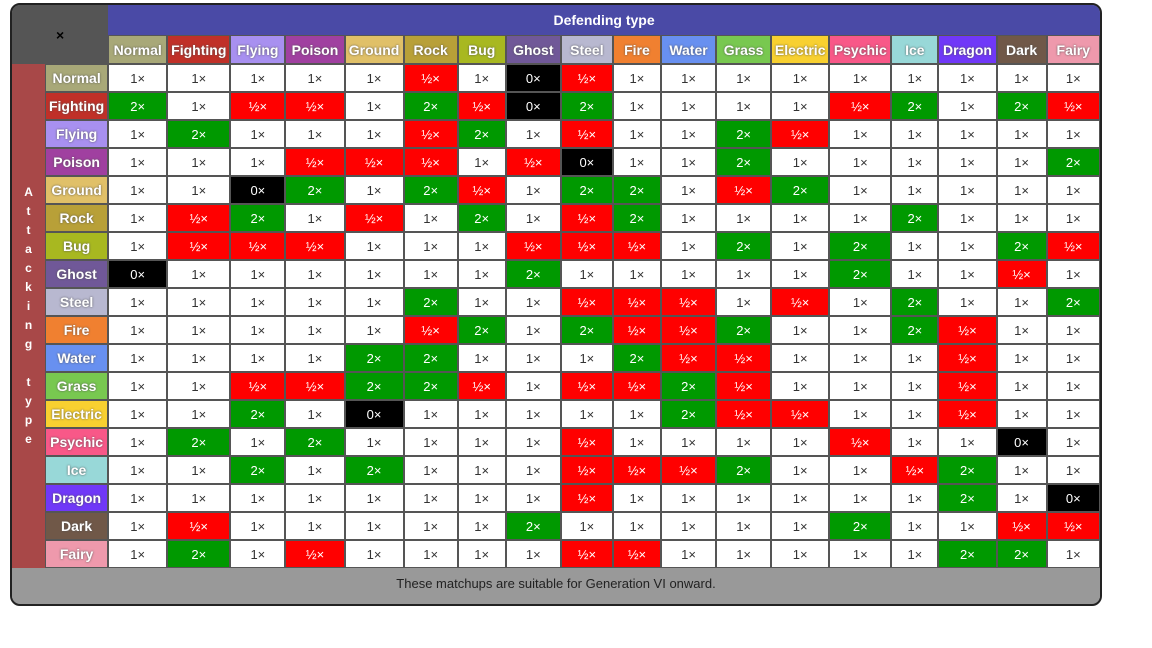  What do you see at coordinates (556, 470) in the screenshot?
I see `attacking-row-ice: Ice 1× 1× 2× 1× 2× 1× 1× 1× ½× ½× ½× 2× 1× 1× ½× 2× 1× 1×` at bounding box center [556, 470].